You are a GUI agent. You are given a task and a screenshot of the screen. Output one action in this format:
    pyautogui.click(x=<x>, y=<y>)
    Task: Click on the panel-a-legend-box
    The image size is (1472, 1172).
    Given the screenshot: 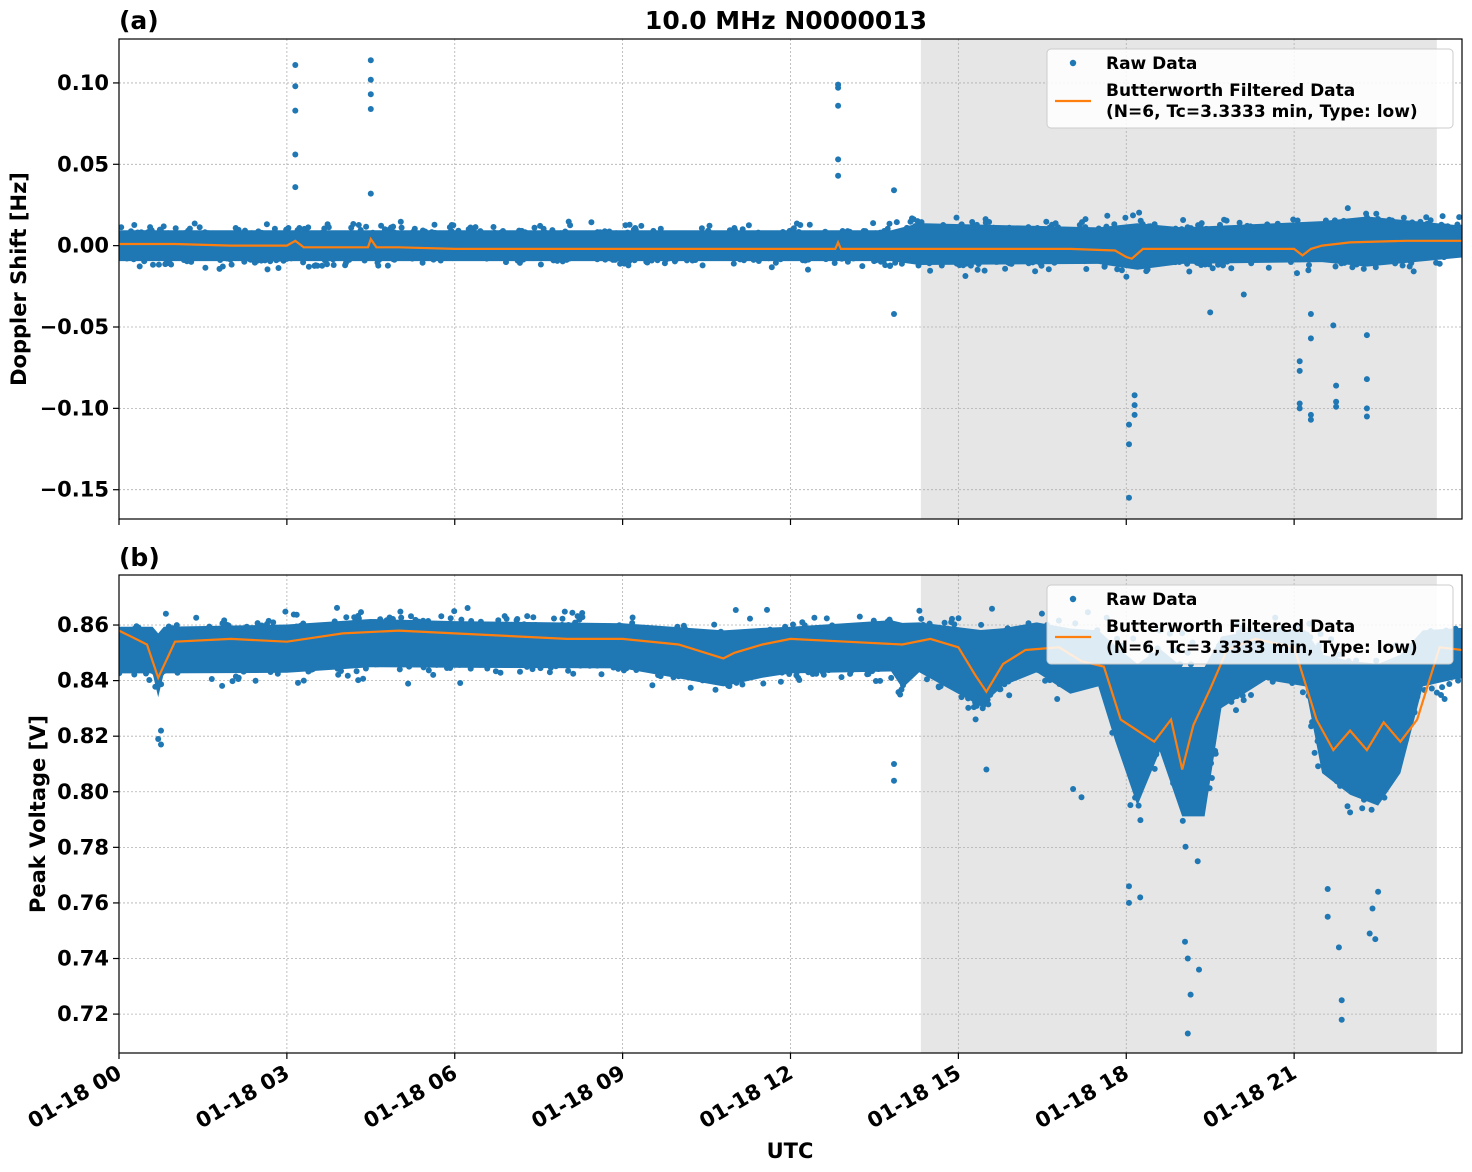 What is the action you would take?
    pyautogui.click(x=1250, y=88)
    